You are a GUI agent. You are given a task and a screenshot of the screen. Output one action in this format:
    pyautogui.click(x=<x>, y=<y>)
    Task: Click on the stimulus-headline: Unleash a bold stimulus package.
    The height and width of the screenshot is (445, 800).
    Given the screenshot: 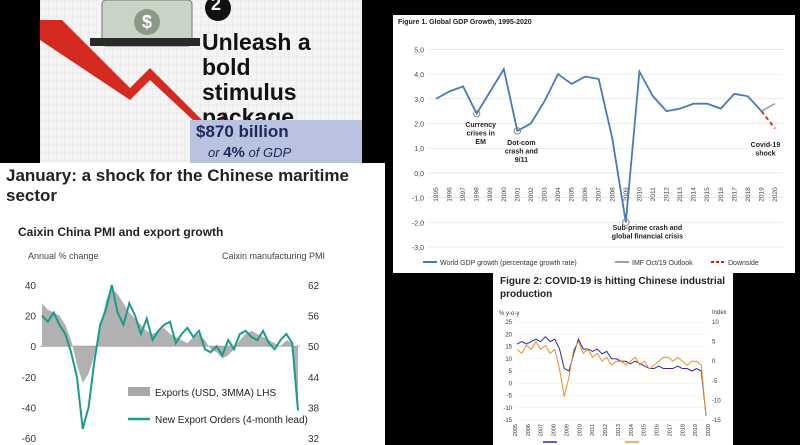 What is the action you would take?
    pyautogui.click(x=282, y=80)
    